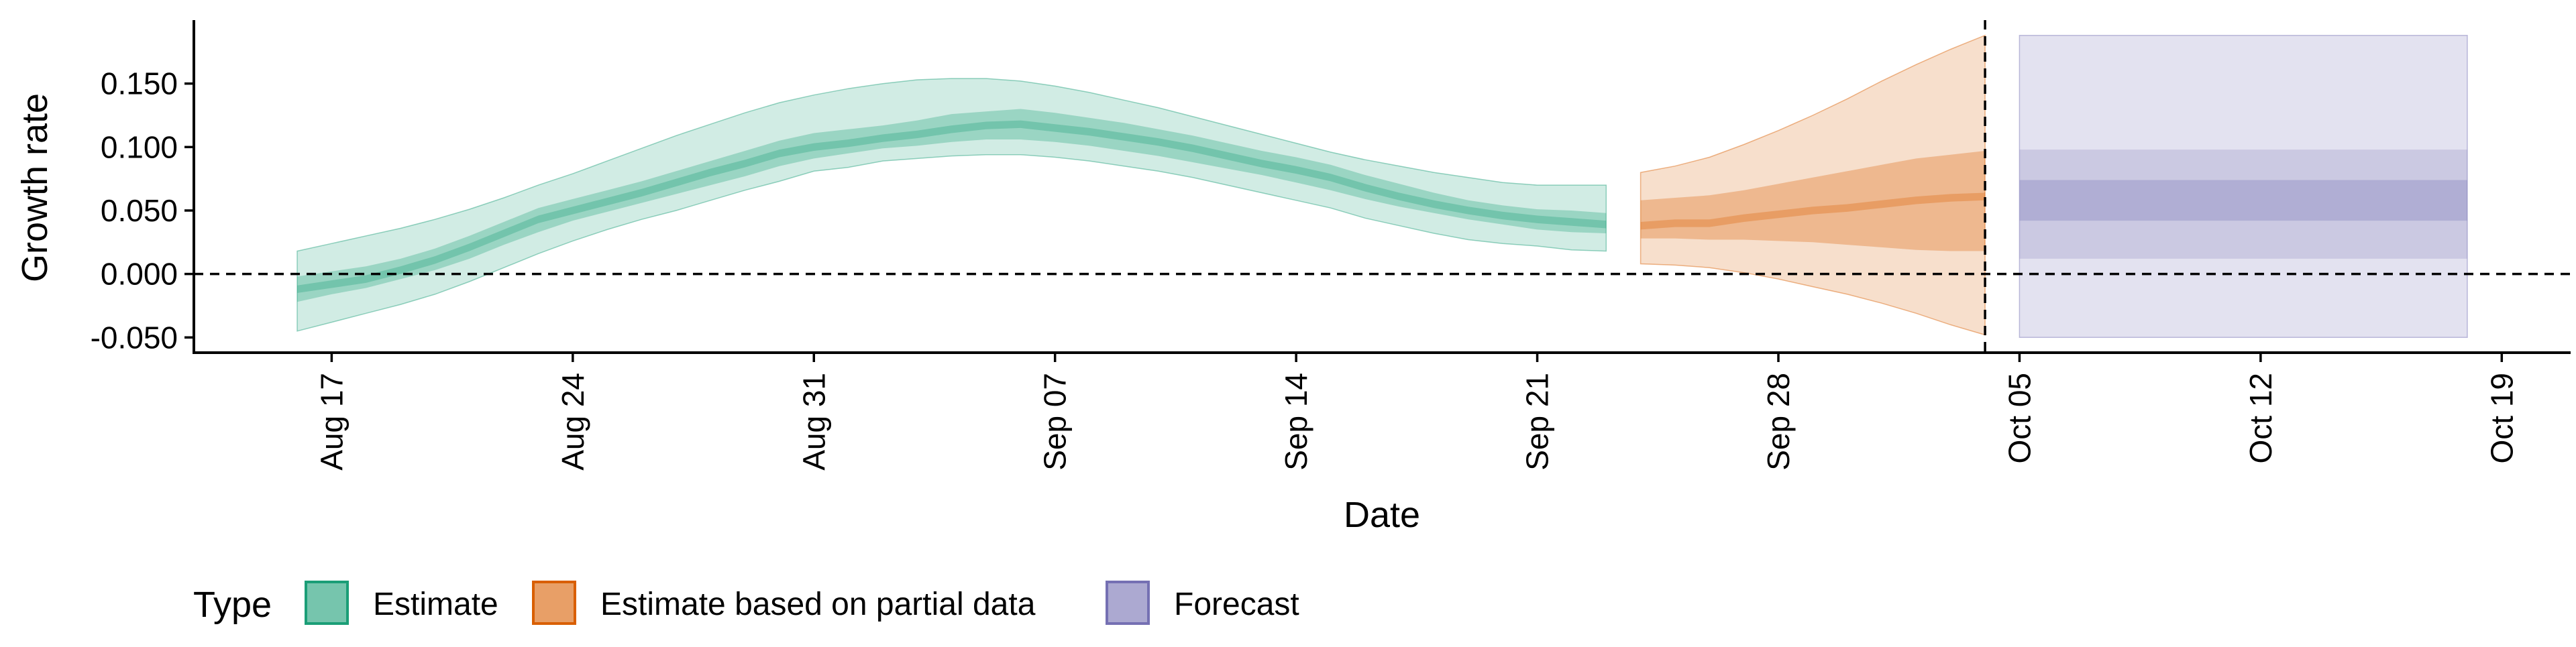 Image resolution: width=2576 pixels, height=647 pixels. Describe the element at coordinates (35, 187) in the screenshot. I see `y-axis-title: Growth rate` at that location.